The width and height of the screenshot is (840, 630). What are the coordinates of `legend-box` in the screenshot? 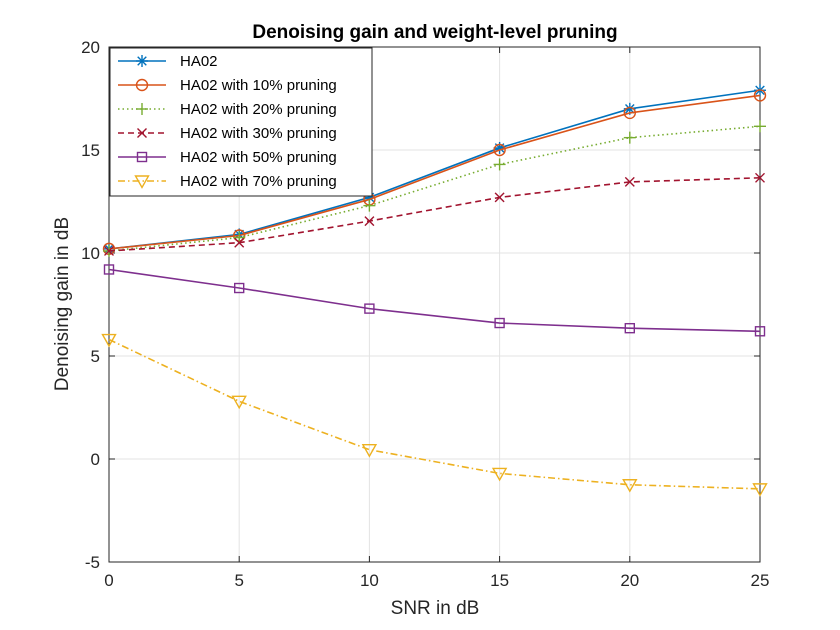 It's located at (241, 122).